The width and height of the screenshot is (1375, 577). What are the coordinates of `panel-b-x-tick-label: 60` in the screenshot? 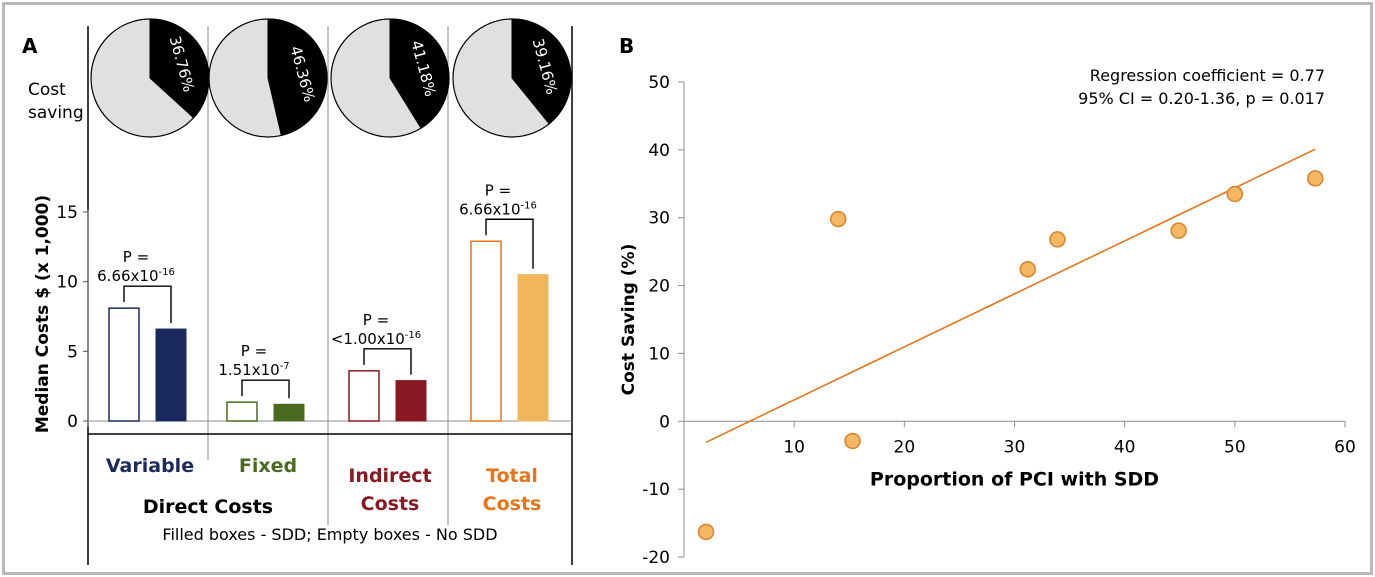 It's located at (1345, 447).